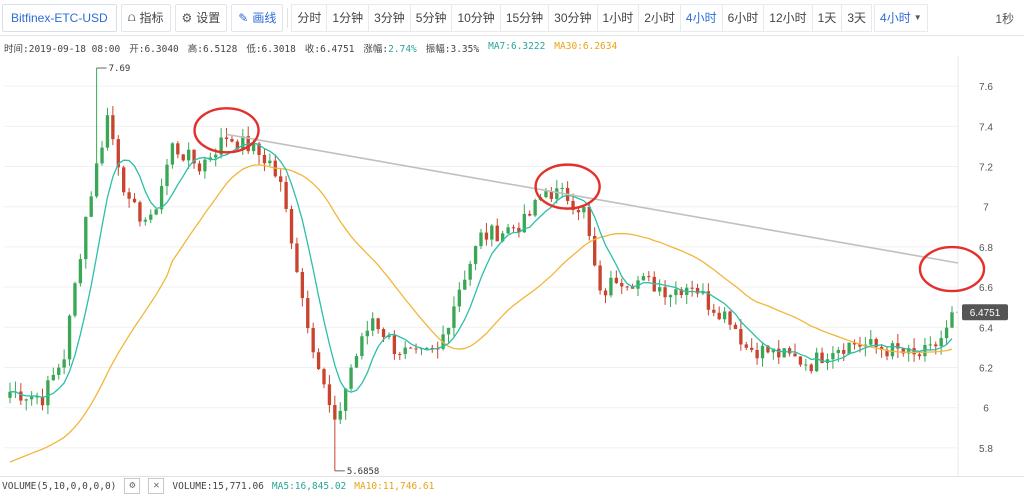 The image size is (1024, 502). I want to click on y-tick-label: 7.6, so click(986, 87).